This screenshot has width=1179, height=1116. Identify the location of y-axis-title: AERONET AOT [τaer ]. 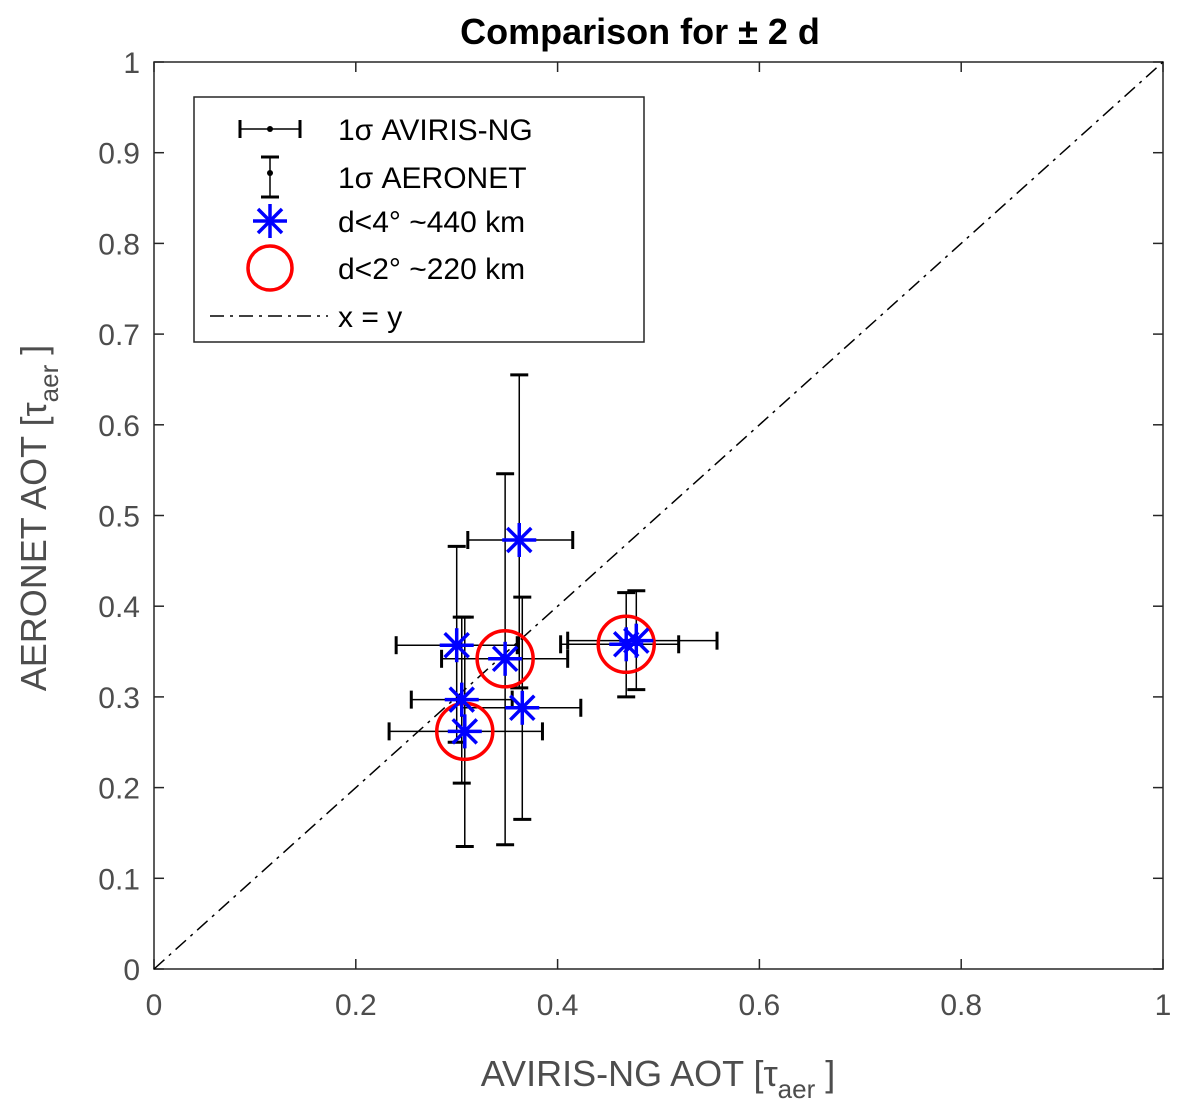
(38, 518).